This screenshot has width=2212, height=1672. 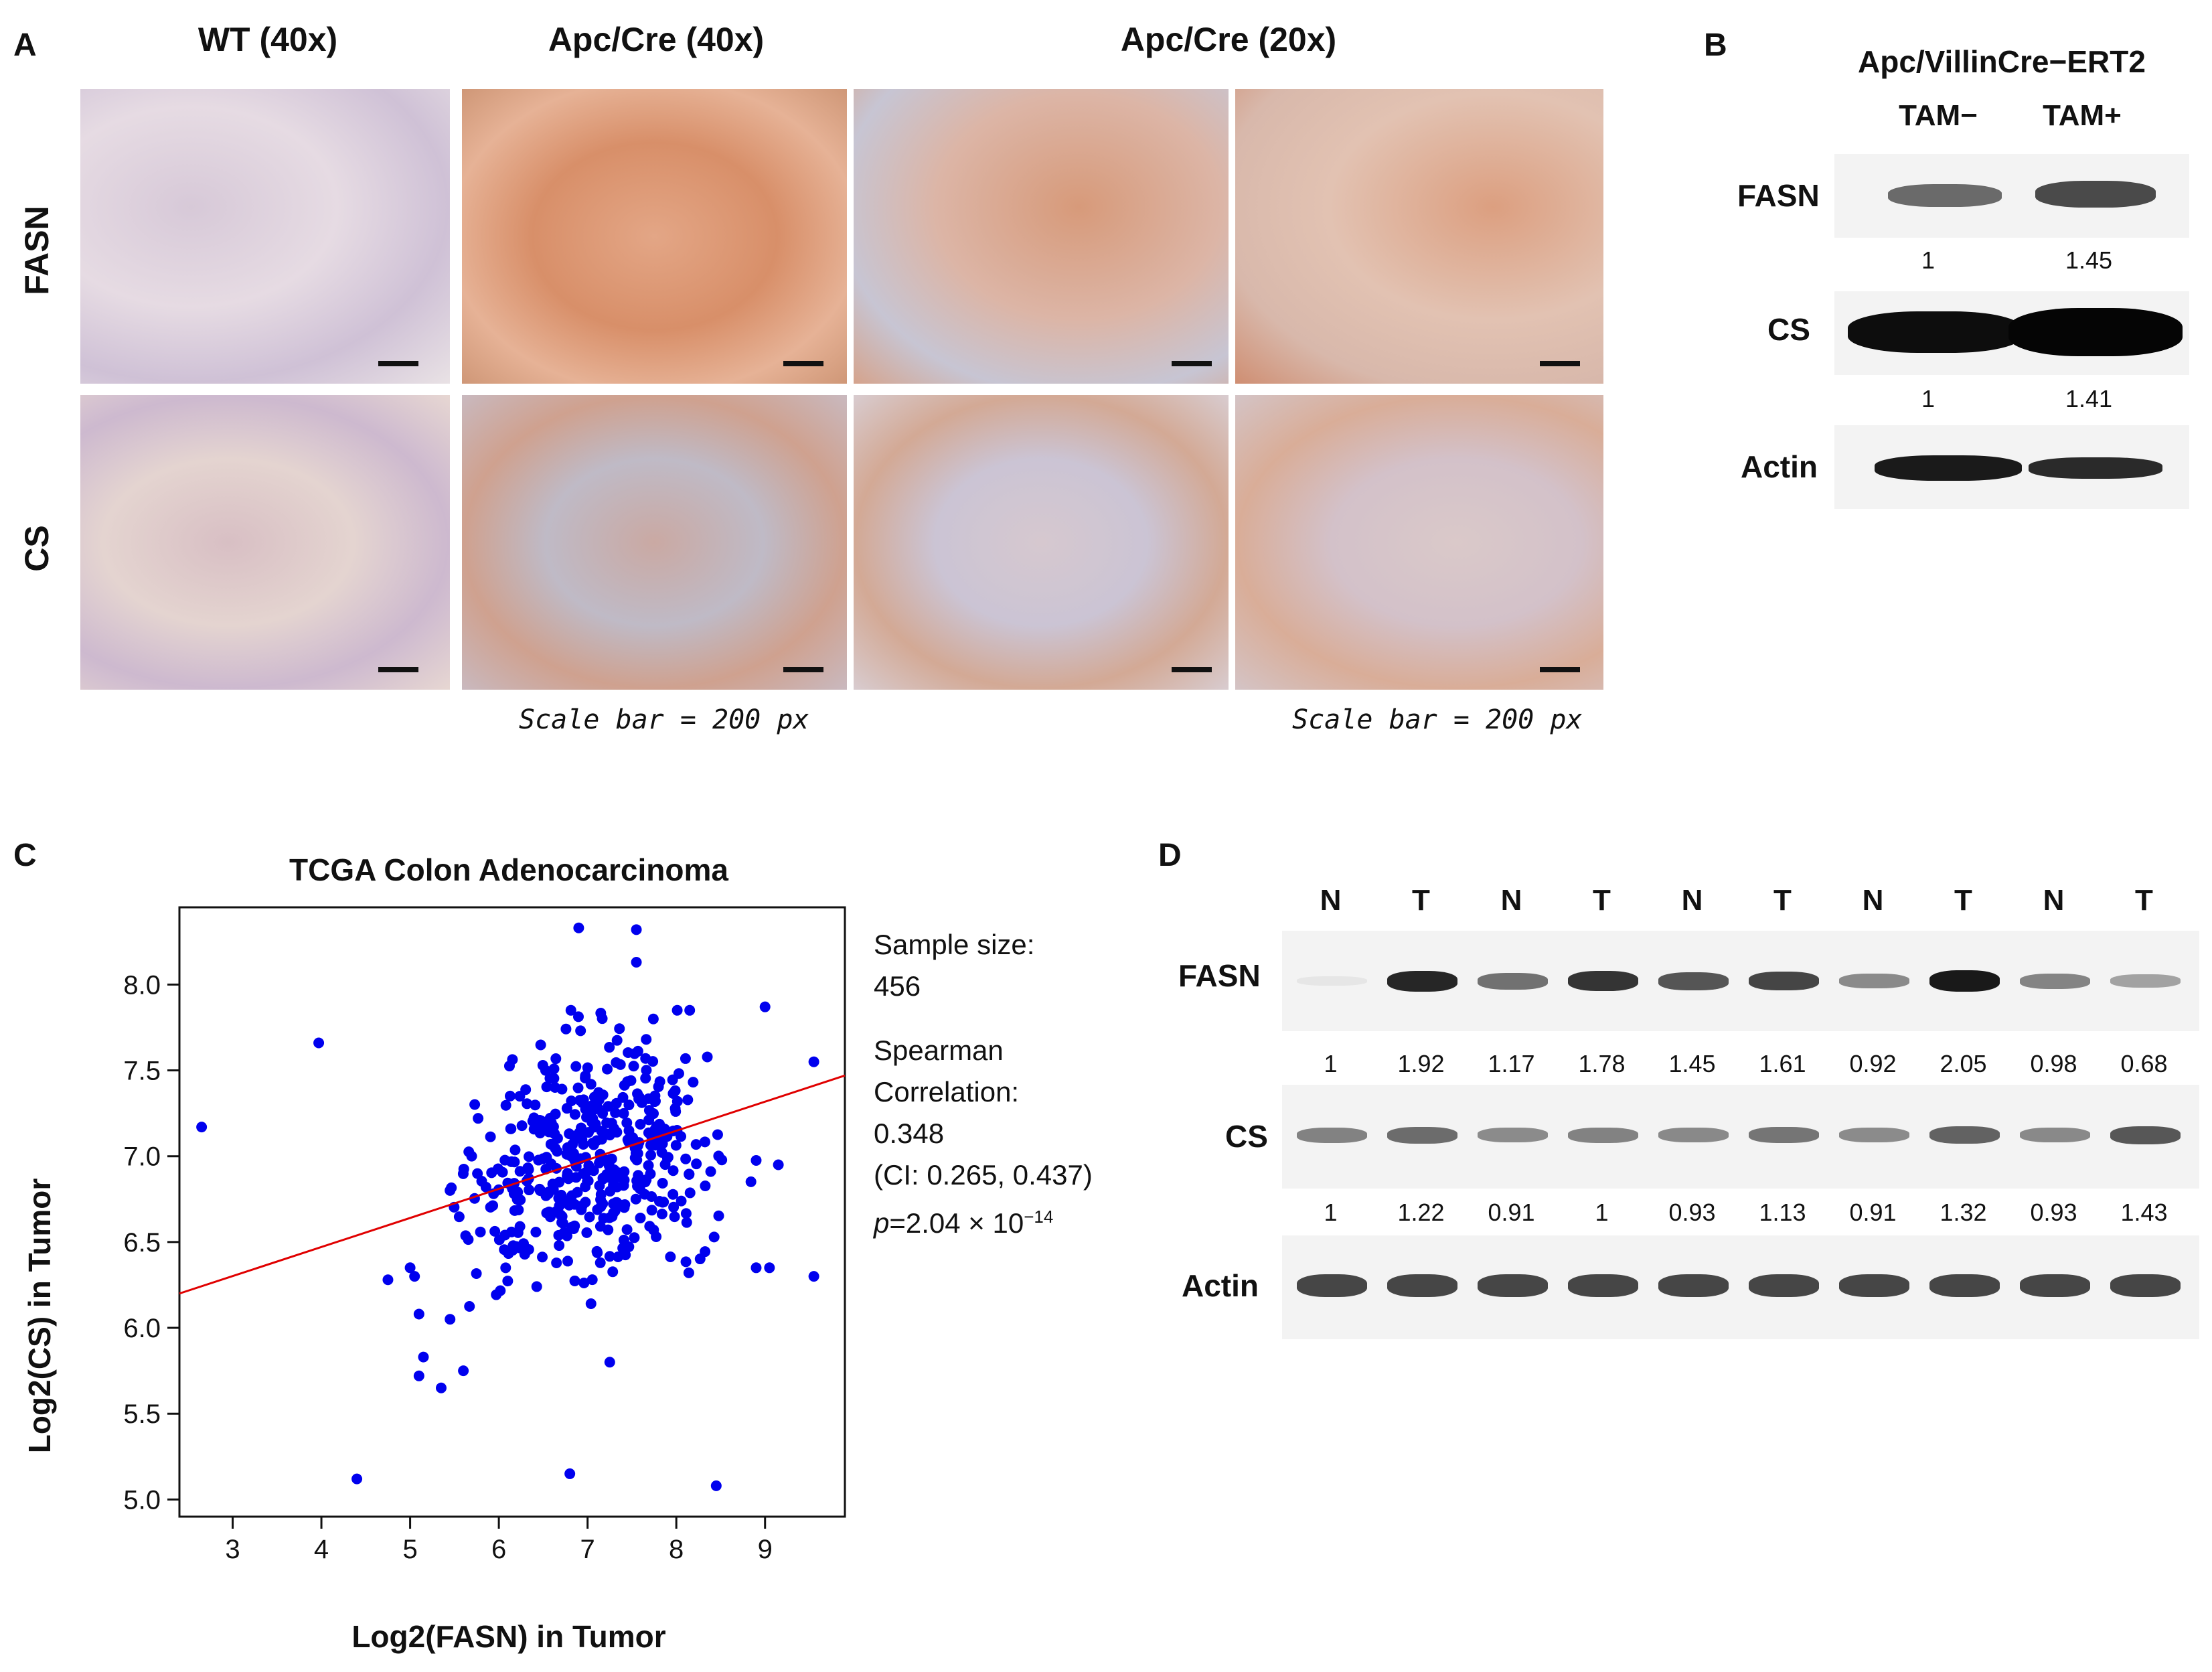 I want to click on quant-value: 0.68, so click(x=2144, y=1063).